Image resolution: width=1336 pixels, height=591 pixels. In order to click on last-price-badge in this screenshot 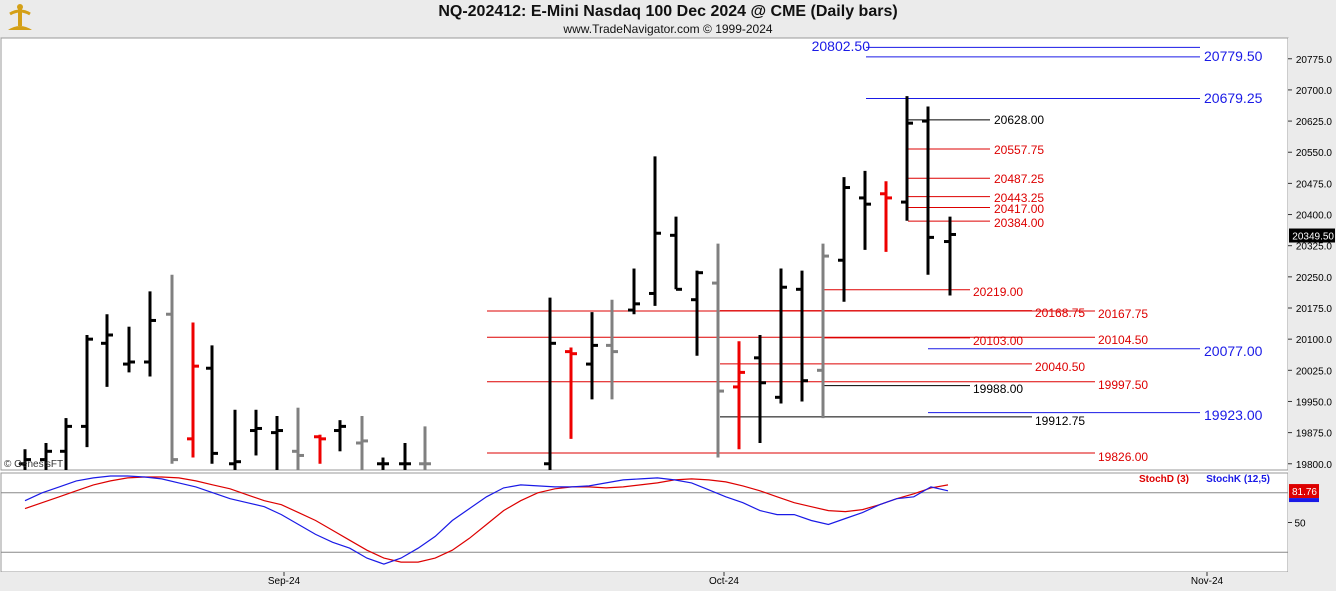, I will do `click(1312, 235)`.